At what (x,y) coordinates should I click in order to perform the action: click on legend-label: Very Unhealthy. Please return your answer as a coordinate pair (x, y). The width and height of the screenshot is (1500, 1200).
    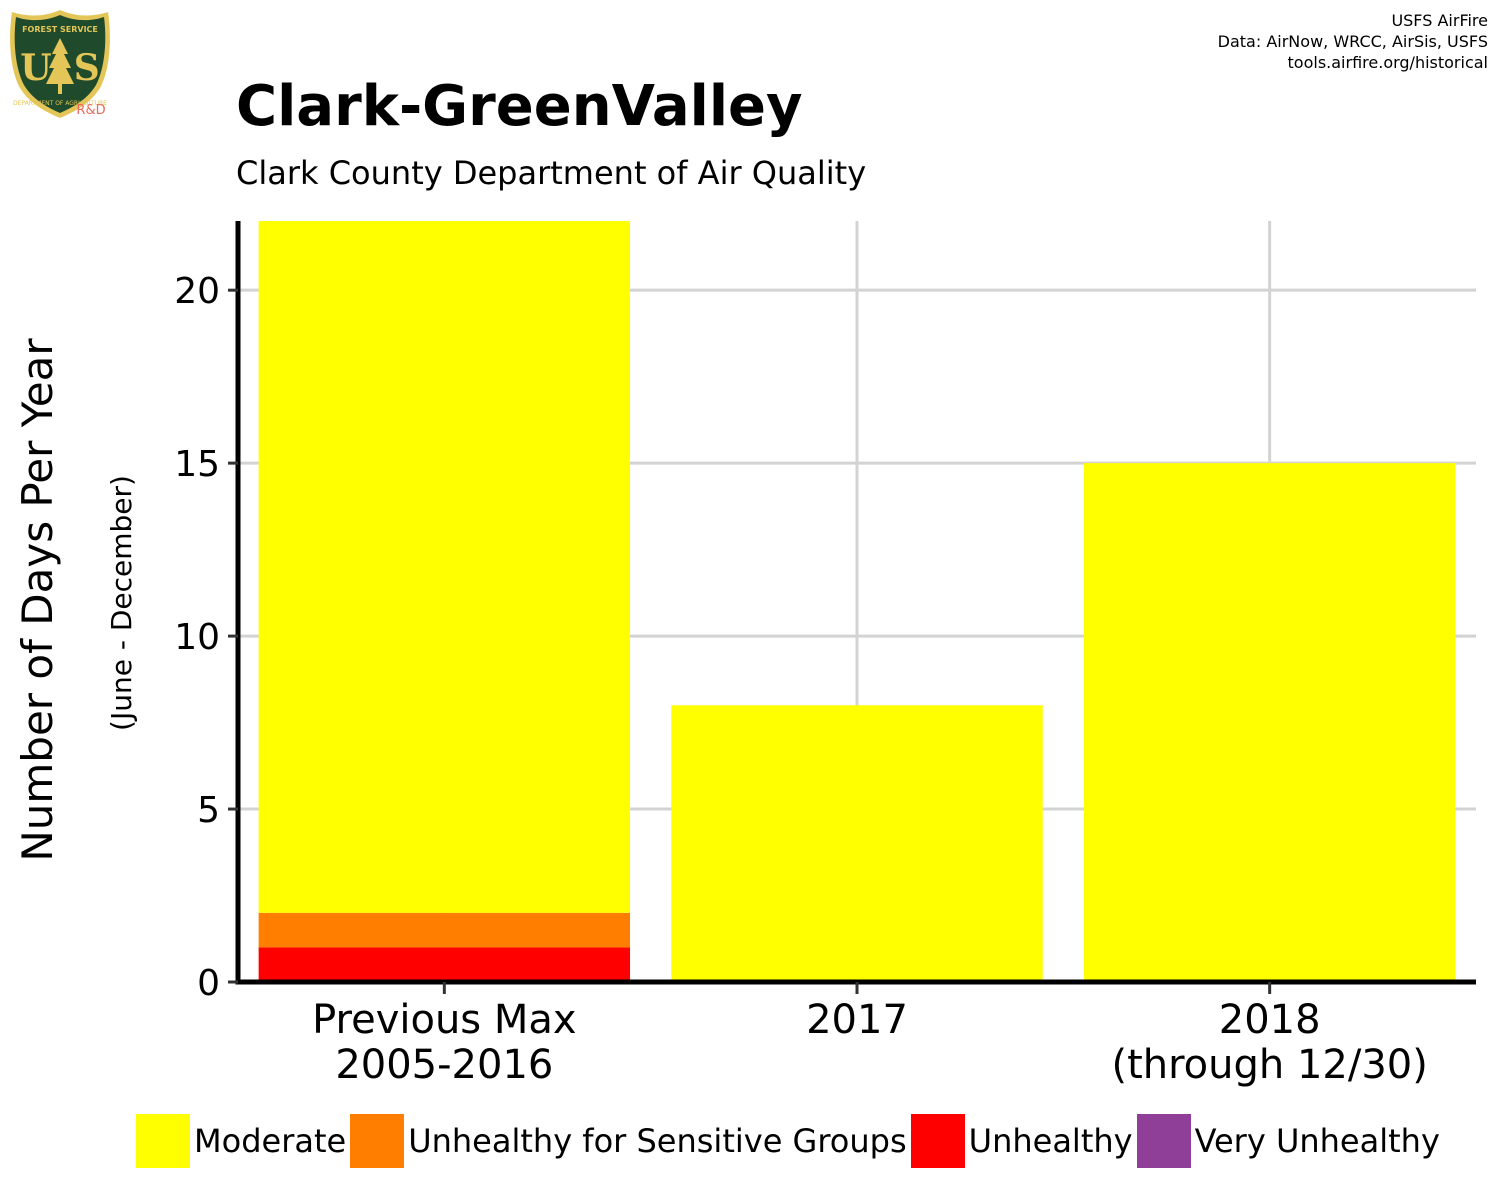
    Looking at the image, I should click on (1317, 1141).